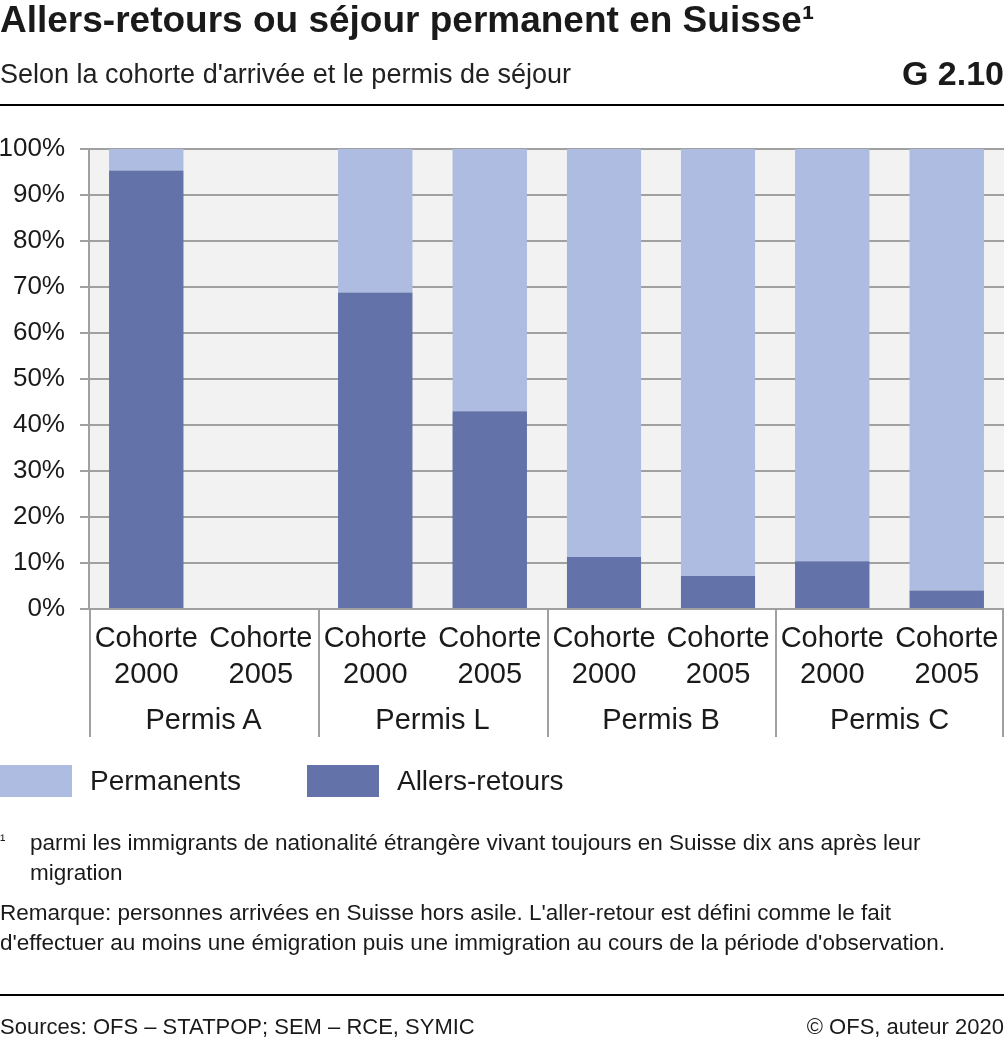  What do you see at coordinates (38, 193) in the screenshot?
I see `y-tick-label: 90%` at bounding box center [38, 193].